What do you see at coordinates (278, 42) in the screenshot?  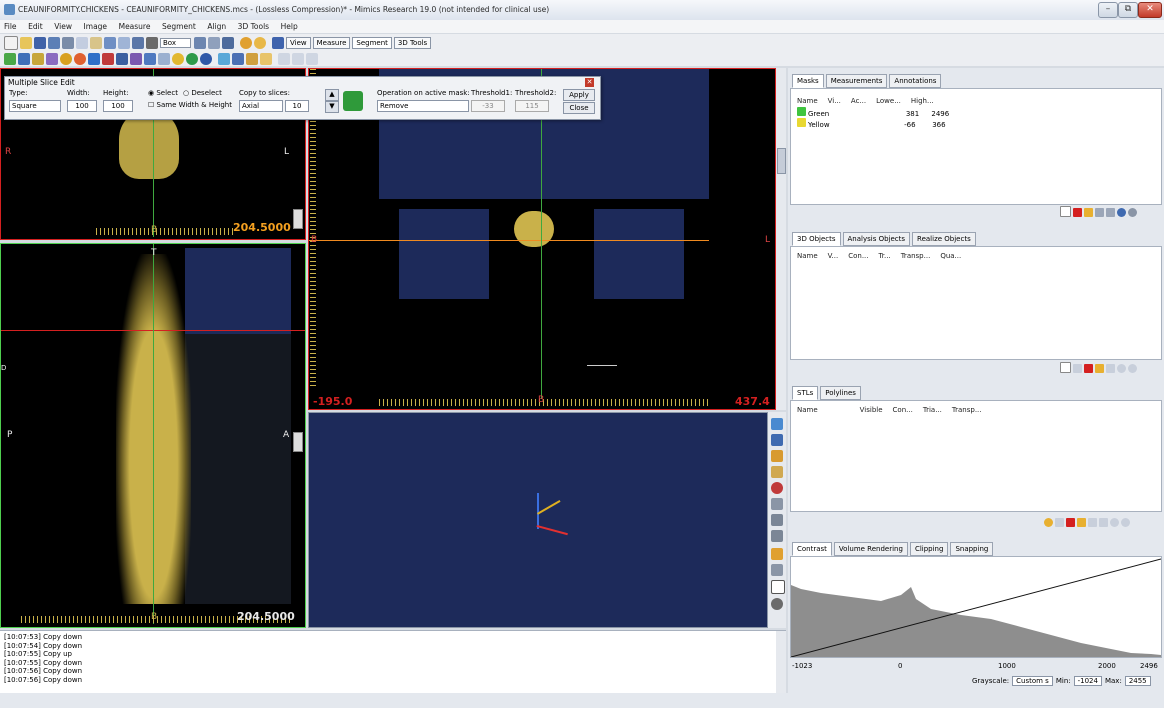 I see `window-layout-icon` at bounding box center [278, 42].